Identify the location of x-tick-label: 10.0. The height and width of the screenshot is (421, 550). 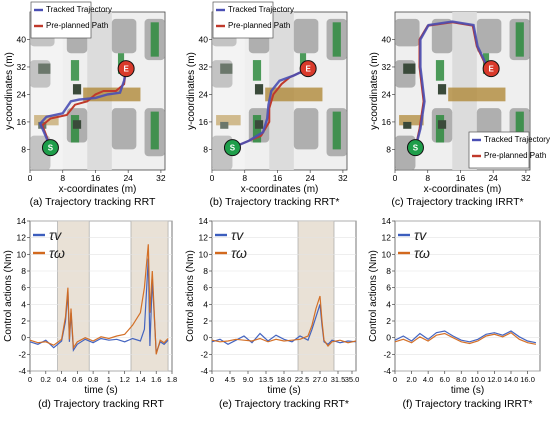
(478, 379).